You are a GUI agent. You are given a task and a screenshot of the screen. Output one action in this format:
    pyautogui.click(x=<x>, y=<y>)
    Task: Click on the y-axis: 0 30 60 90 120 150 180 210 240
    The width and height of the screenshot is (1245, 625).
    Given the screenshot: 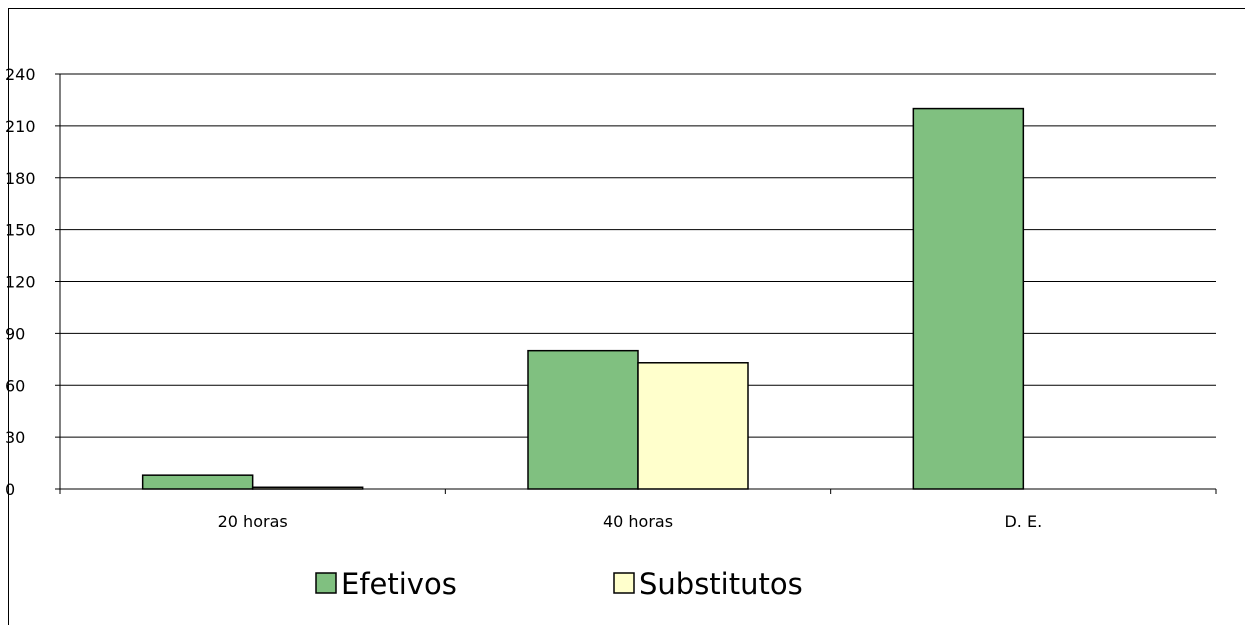 What is the action you would take?
    pyautogui.click(x=32, y=282)
    